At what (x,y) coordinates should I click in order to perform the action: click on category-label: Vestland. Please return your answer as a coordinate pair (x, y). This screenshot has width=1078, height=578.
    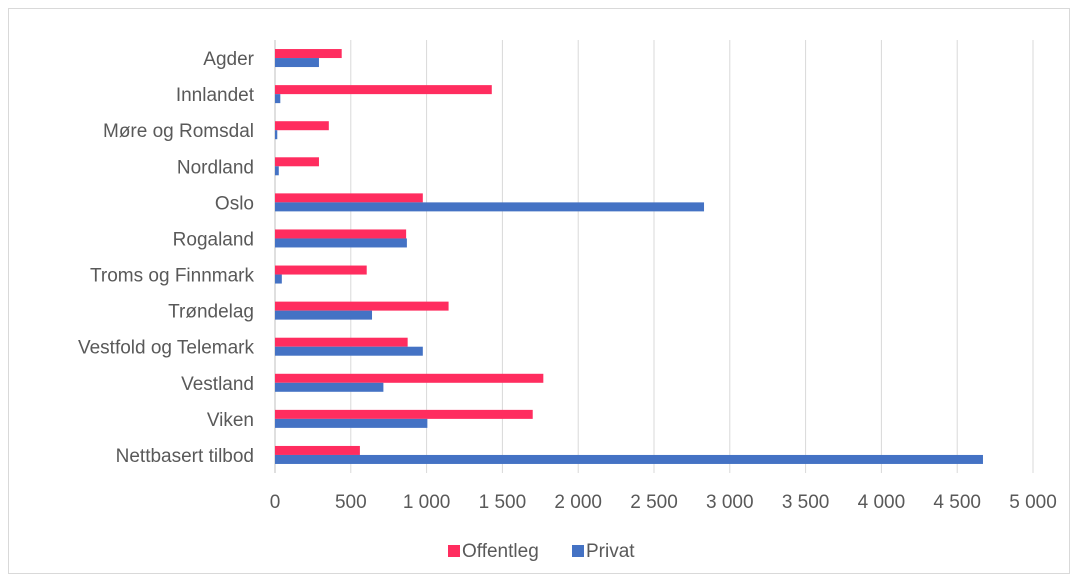
    Looking at the image, I should click on (217, 384).